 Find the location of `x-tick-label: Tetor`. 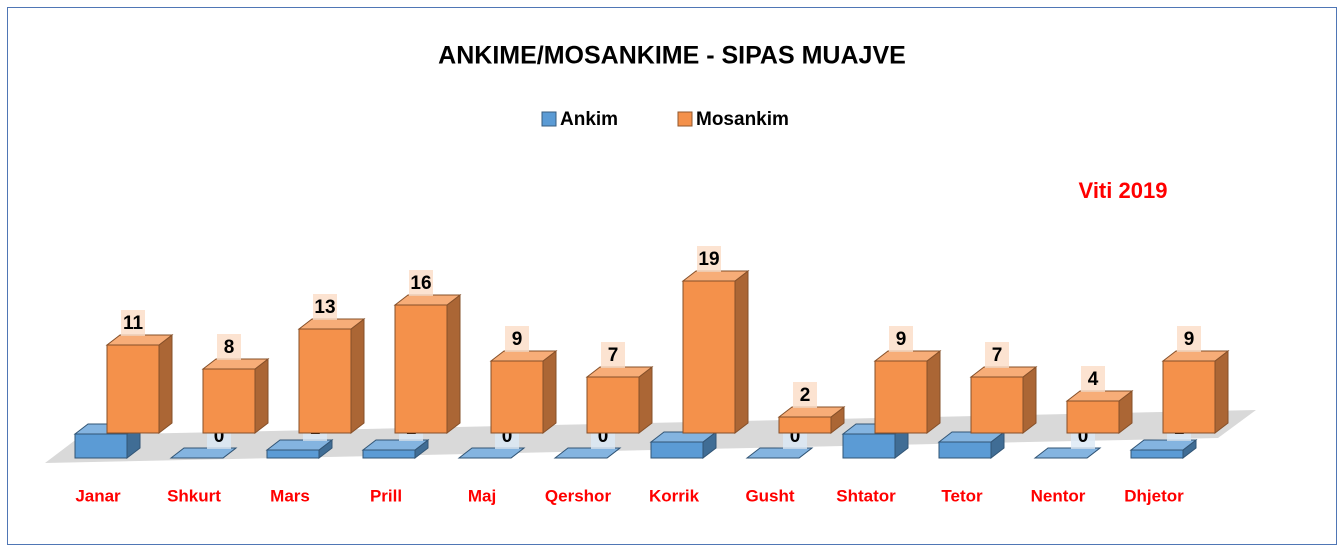

x-tick-label: Tetor is located at coordinates (962, 495).